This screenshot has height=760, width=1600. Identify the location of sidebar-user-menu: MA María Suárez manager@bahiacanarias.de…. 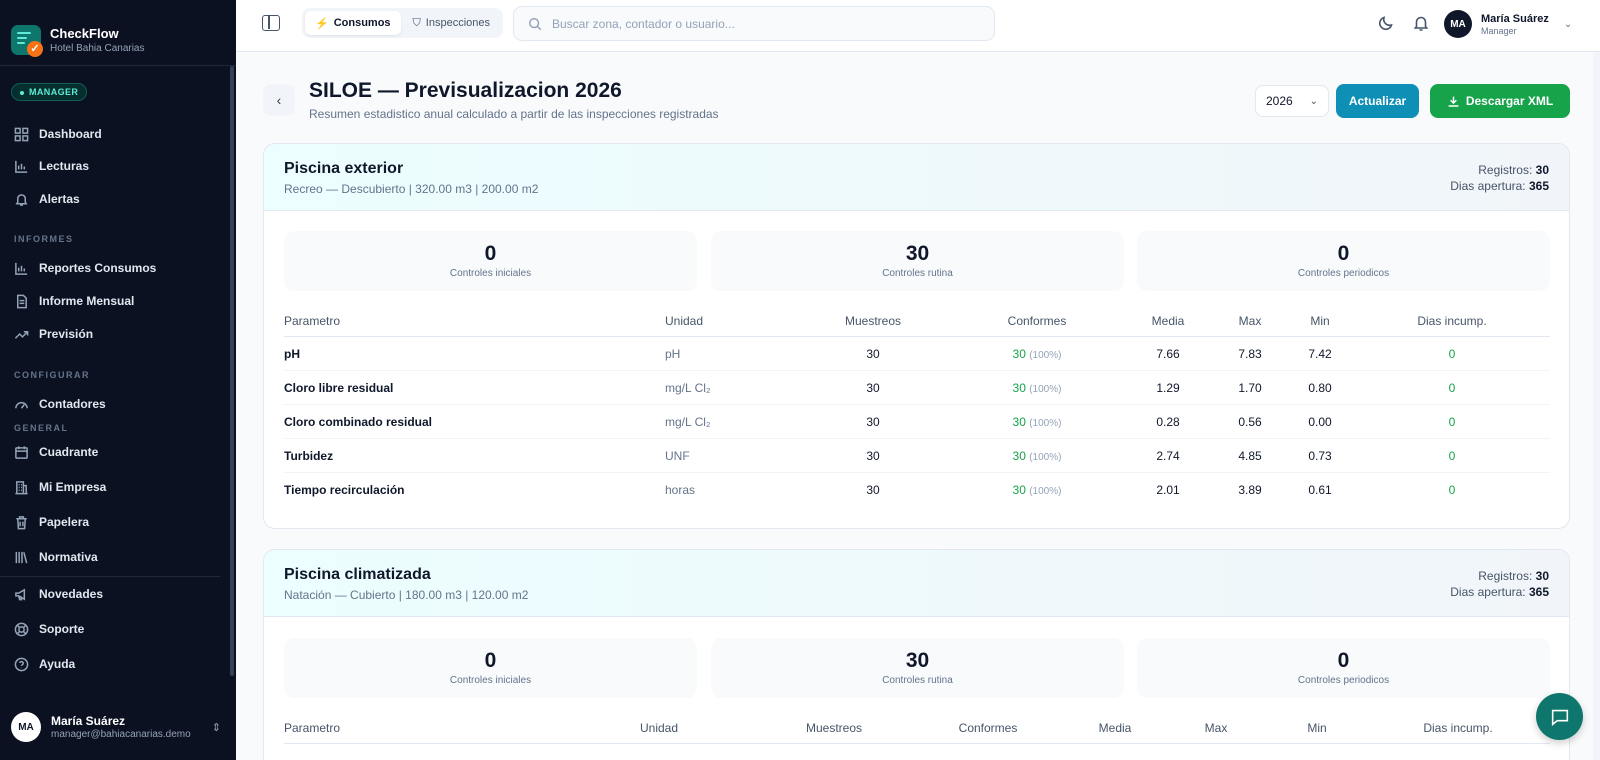
(116, 727).